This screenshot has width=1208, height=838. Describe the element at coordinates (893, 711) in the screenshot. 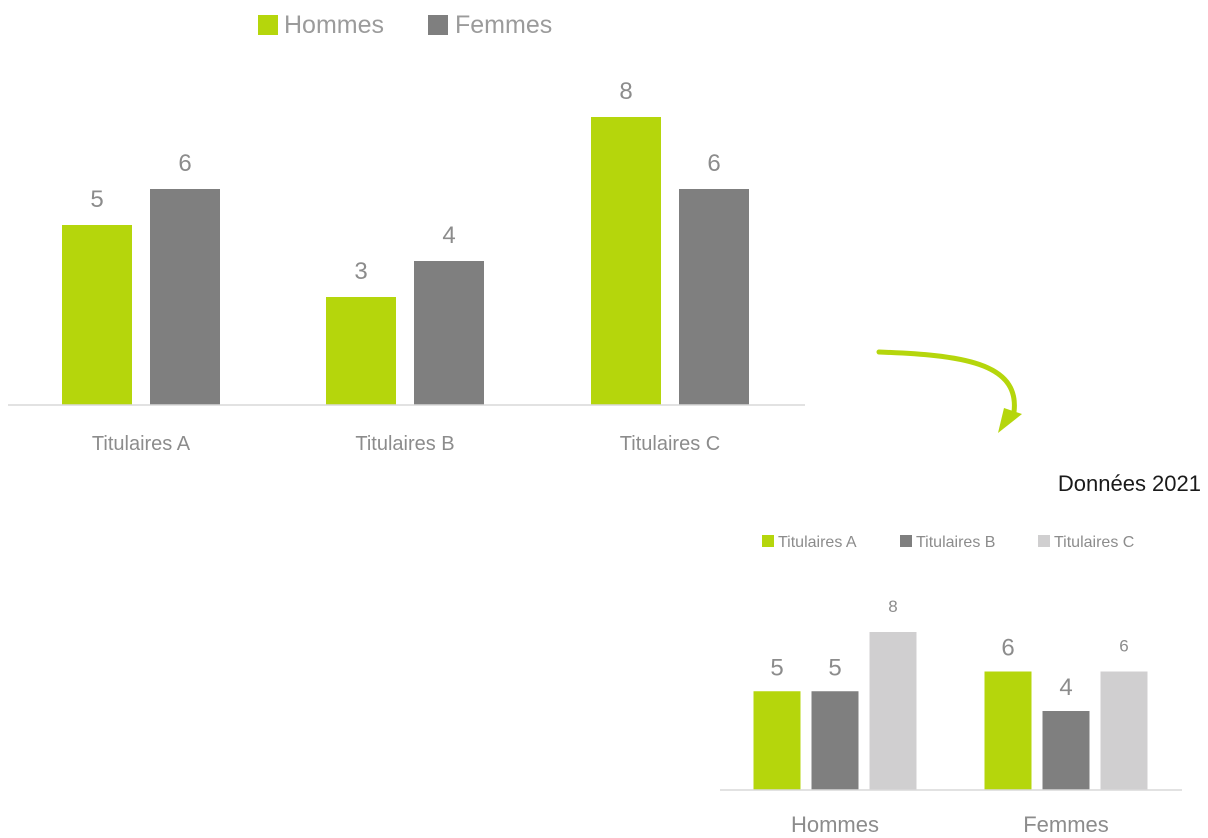

I see `bar-hommes-titulaires-c` at that location.